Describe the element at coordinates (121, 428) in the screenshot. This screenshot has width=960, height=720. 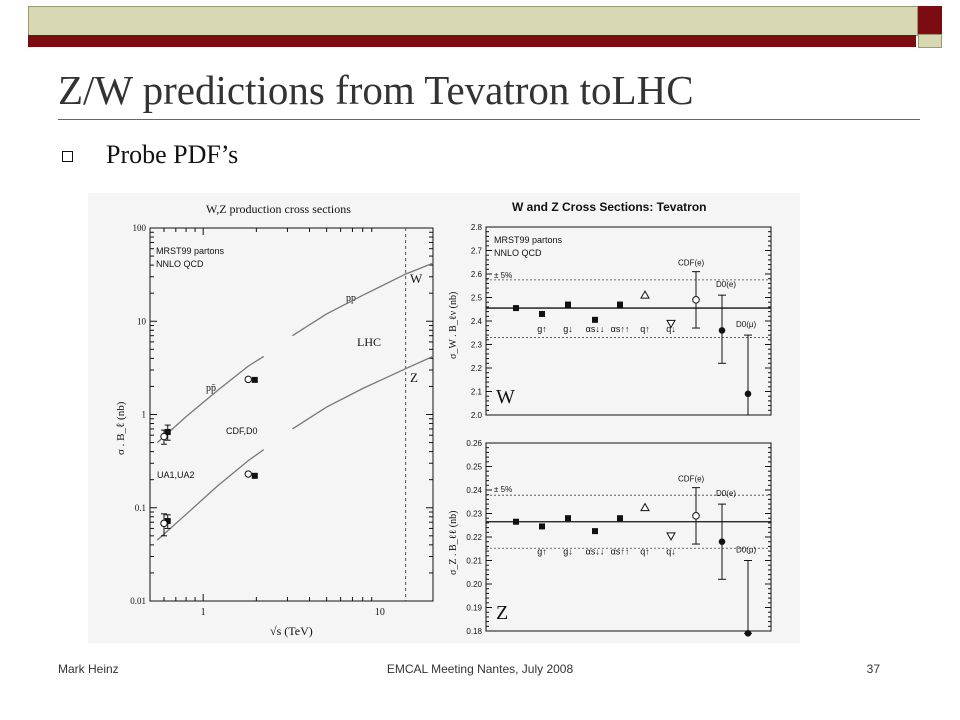
I see `left-y-axis-label: σ . B_ℓ (nb)` at that location.